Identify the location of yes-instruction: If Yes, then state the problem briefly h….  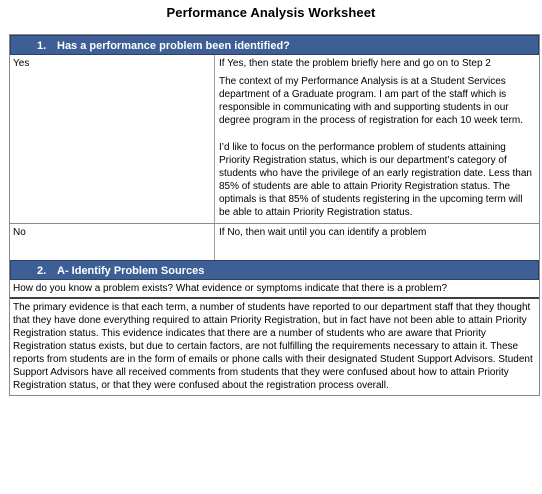
(355, 63).